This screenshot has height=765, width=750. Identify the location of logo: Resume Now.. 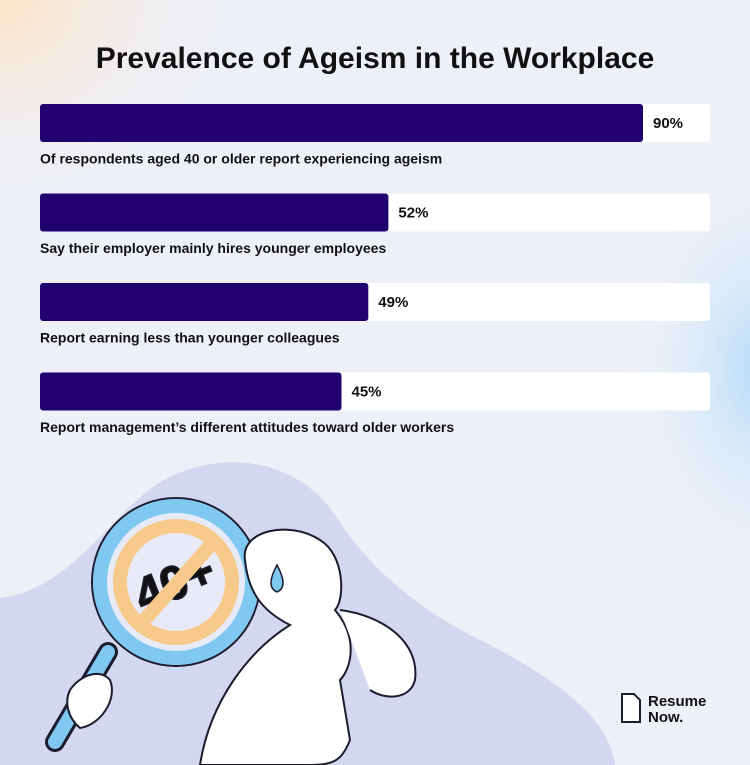
(663, 709).